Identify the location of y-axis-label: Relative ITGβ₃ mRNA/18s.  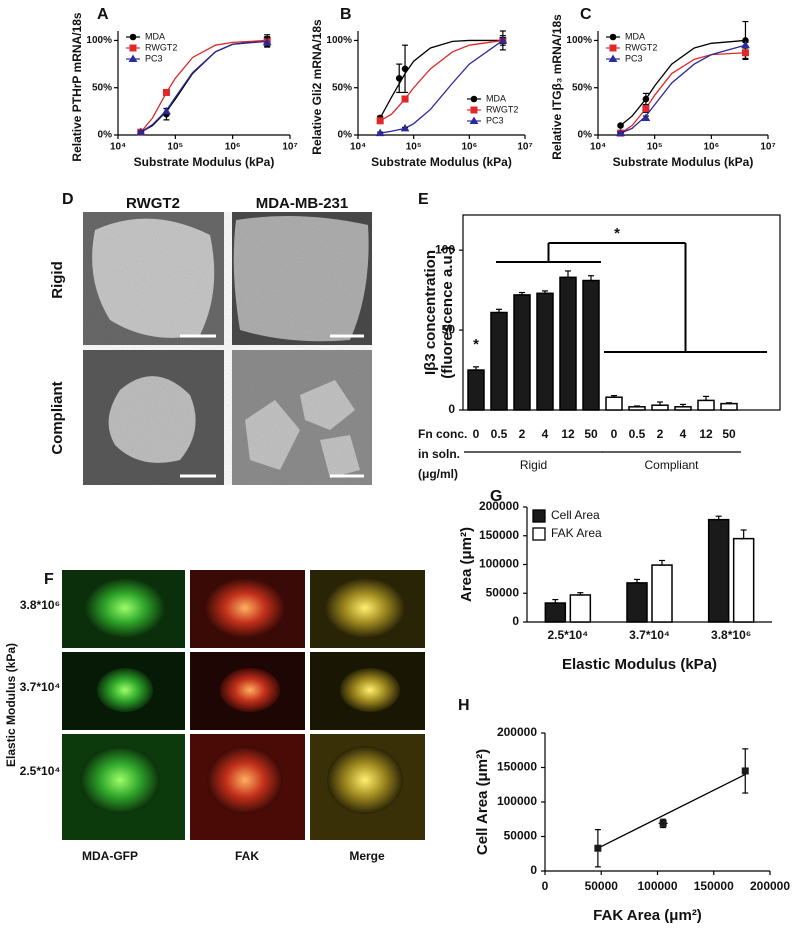
(557, 87).